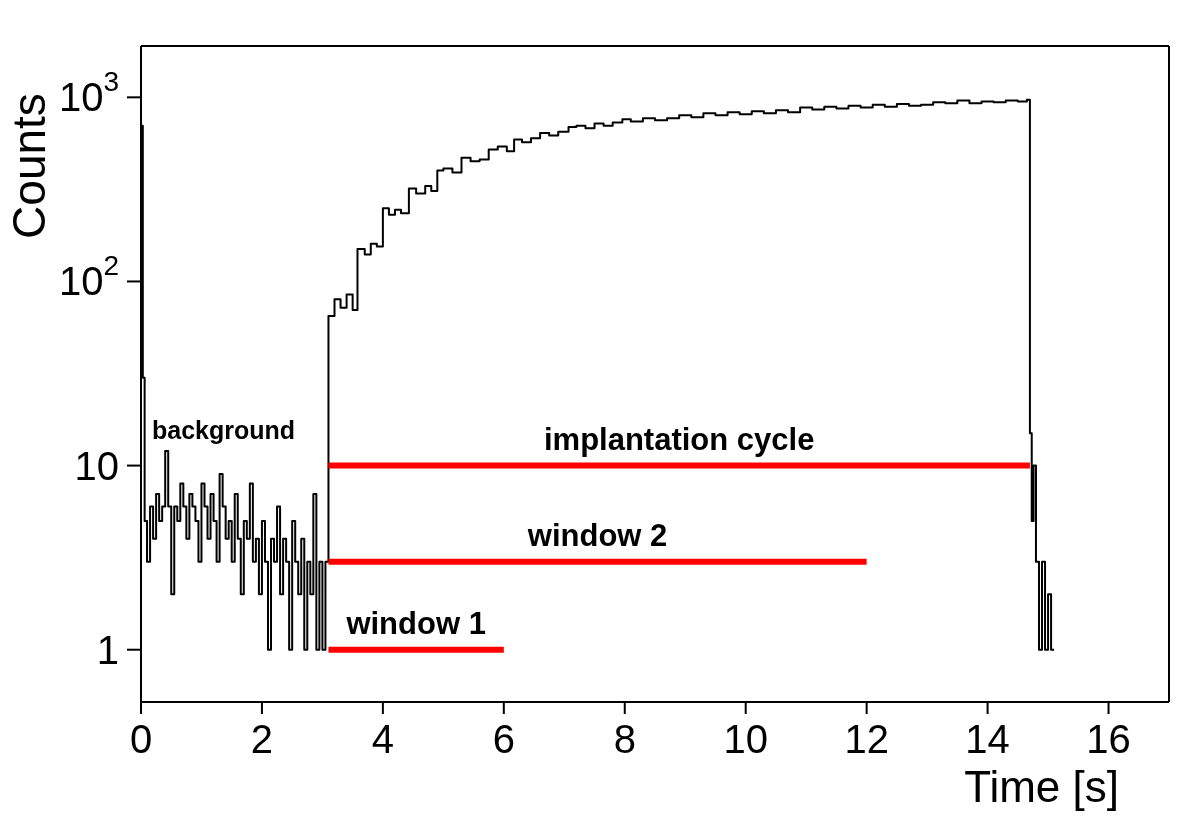  I want to click on y-axis-title: Counts, so click(29, 166).